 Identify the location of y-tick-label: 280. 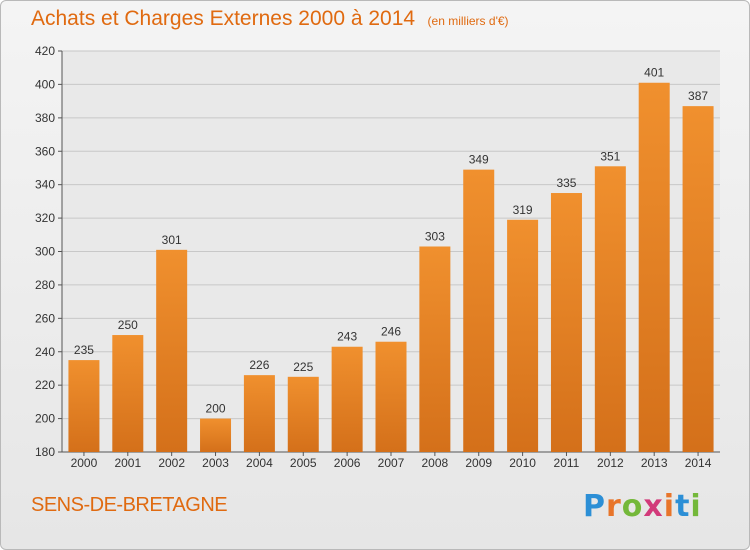
(45, 285).